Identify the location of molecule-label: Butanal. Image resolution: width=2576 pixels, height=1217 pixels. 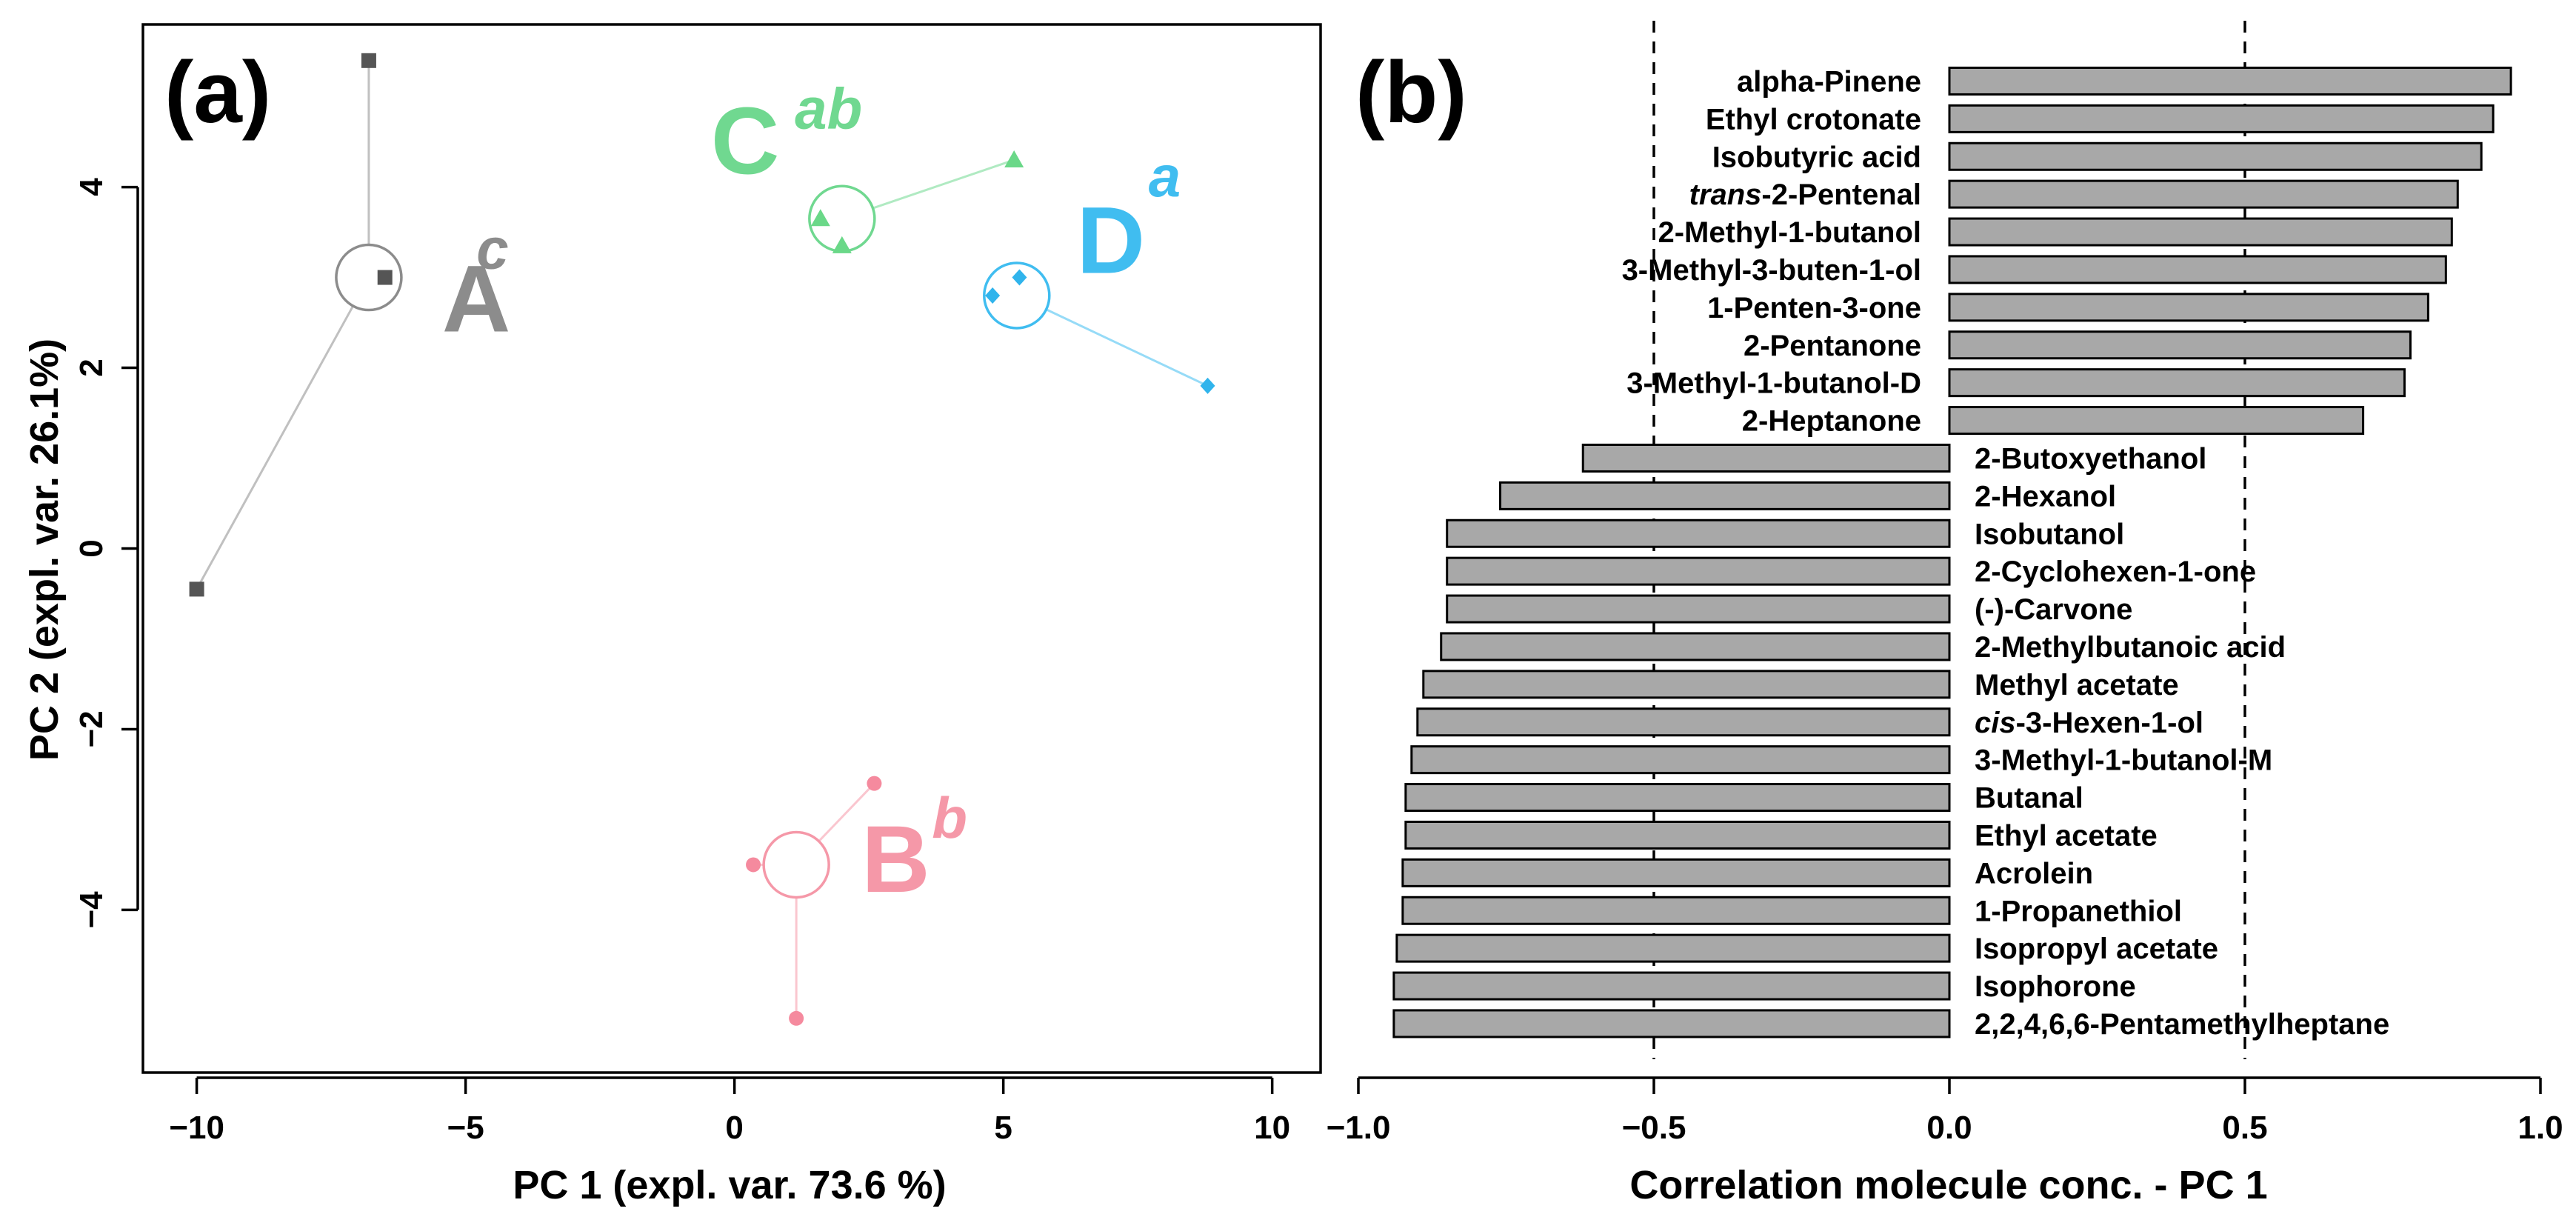
(2029, 798).